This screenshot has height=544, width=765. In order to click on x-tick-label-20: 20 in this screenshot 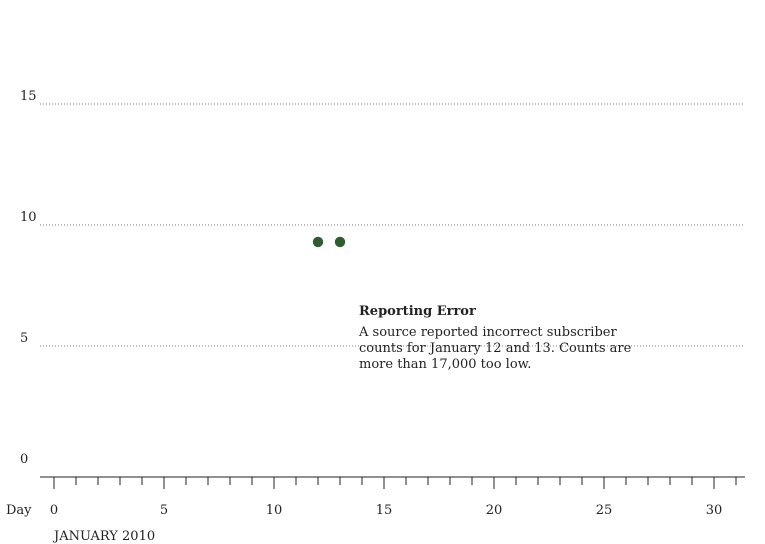, I will do `click(494, 510)`.